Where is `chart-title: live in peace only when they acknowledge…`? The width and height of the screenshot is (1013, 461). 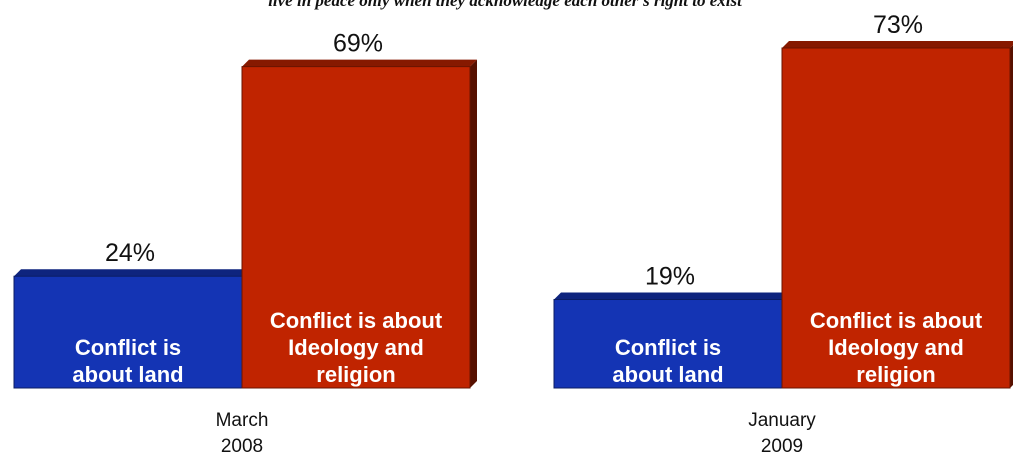
chart-title: live in peace only when they acknowledge… is located at coordinates (505, 5).